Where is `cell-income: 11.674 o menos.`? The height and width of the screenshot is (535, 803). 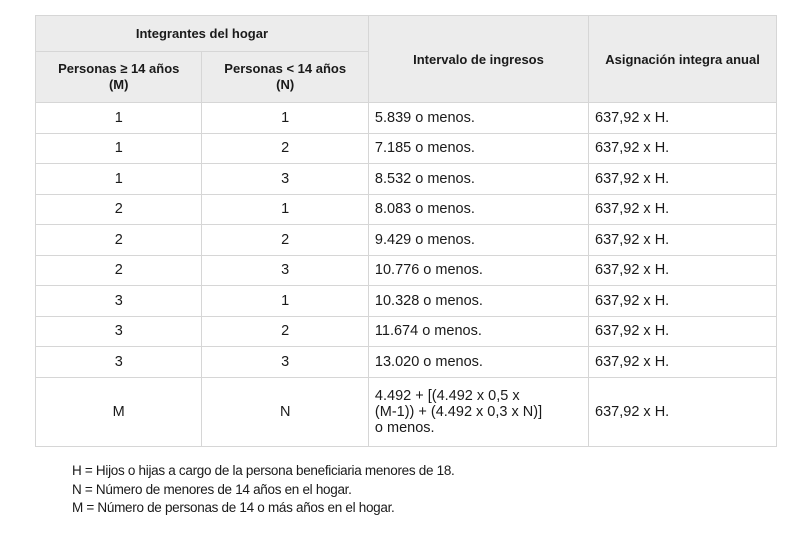
cell-income: 11.674 o menos. is located at coordinates (478, 331).